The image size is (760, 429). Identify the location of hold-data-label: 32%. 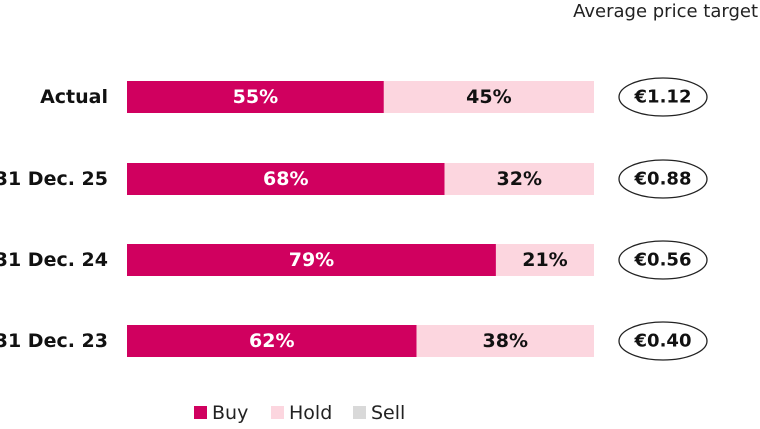
(519, 179).